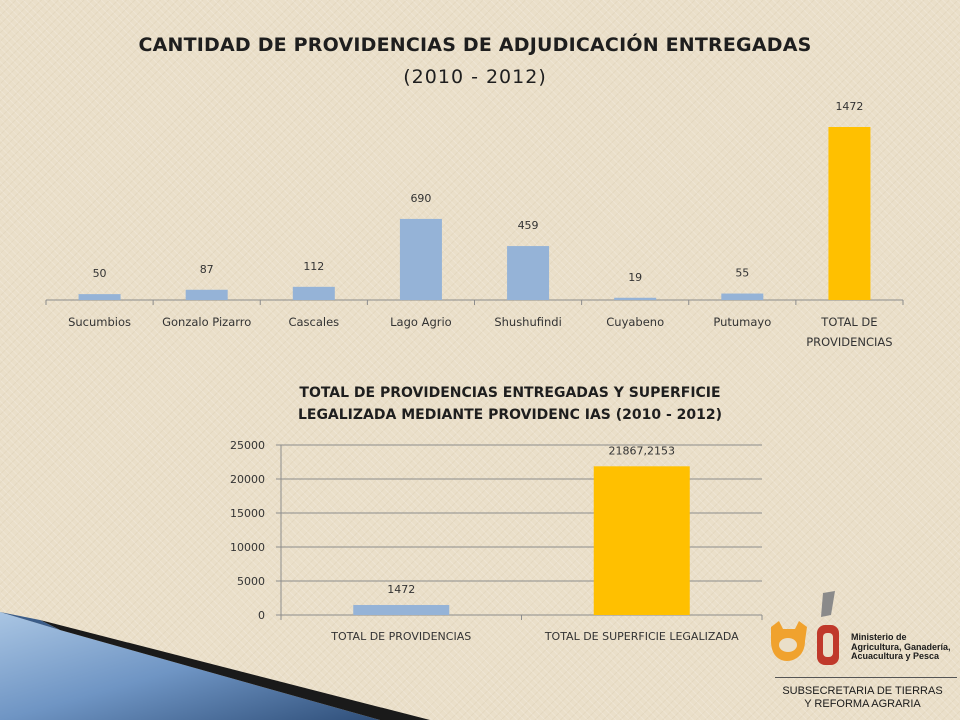  What do you see at coordinates (849, 106) in the screenshot?
I see `chart1-data-label: 1472` at bounding box center [849, 106].